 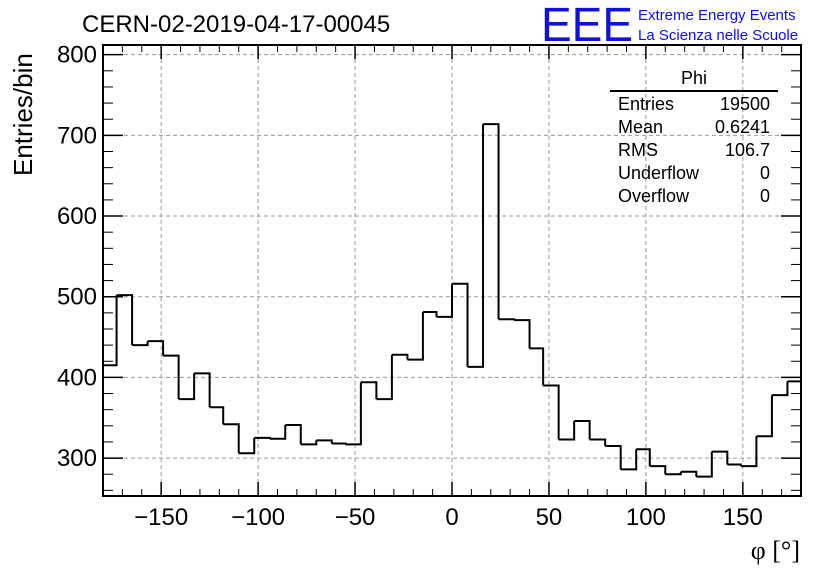 I want to click on stats-label: Overflow, so click(x=654, y=196).